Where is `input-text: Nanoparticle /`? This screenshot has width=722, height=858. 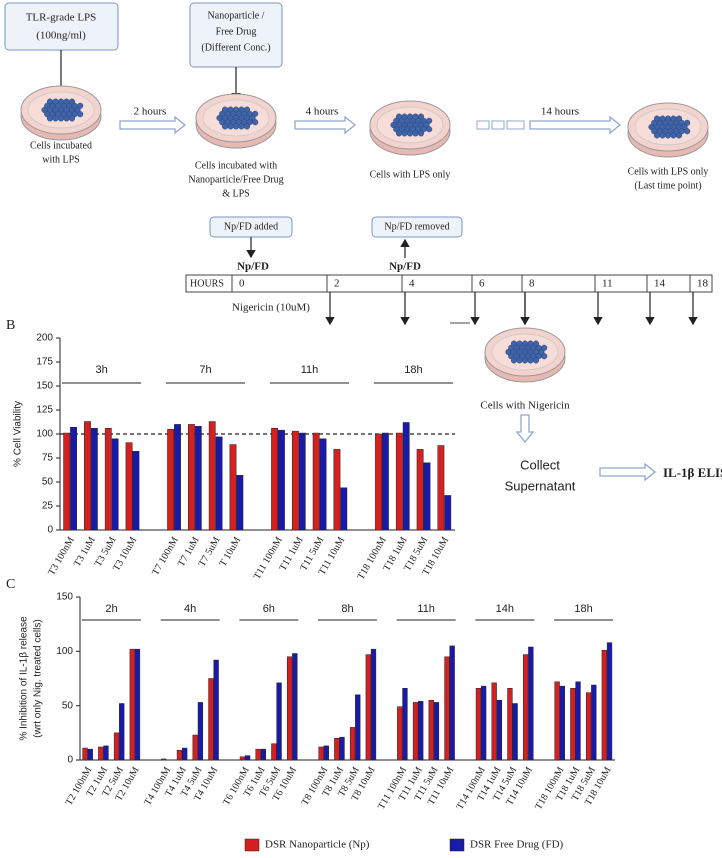
input-text: Nanoparticle / is located at coordinates (236, 15).